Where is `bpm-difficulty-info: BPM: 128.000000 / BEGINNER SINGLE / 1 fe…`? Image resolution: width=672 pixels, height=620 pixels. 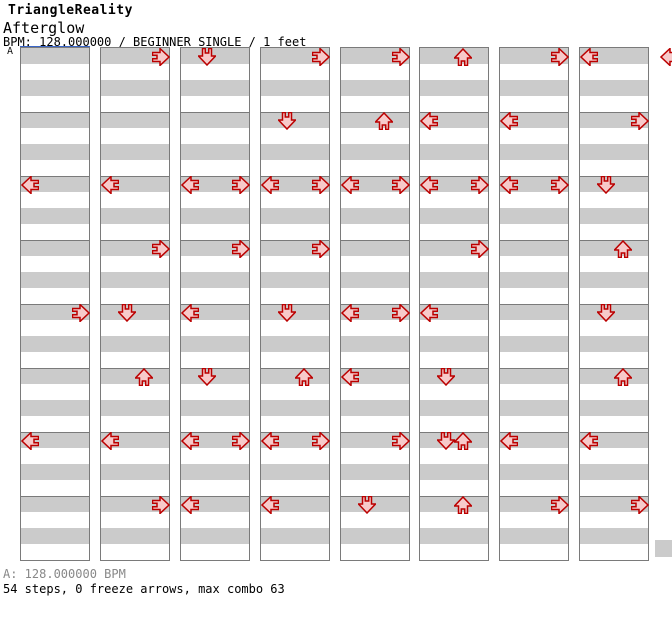
bpm-difficulty-info: BPM: 128.000000 / BEGINNER SINGLE / 1 fe… is located at coordinates (155, 42).